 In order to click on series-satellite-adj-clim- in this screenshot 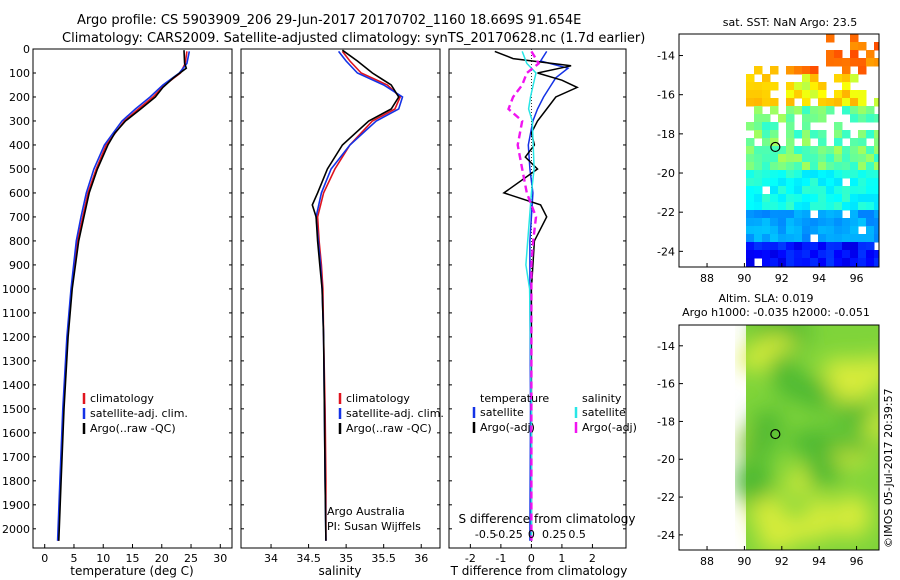, I will do `click(359, 295)`.